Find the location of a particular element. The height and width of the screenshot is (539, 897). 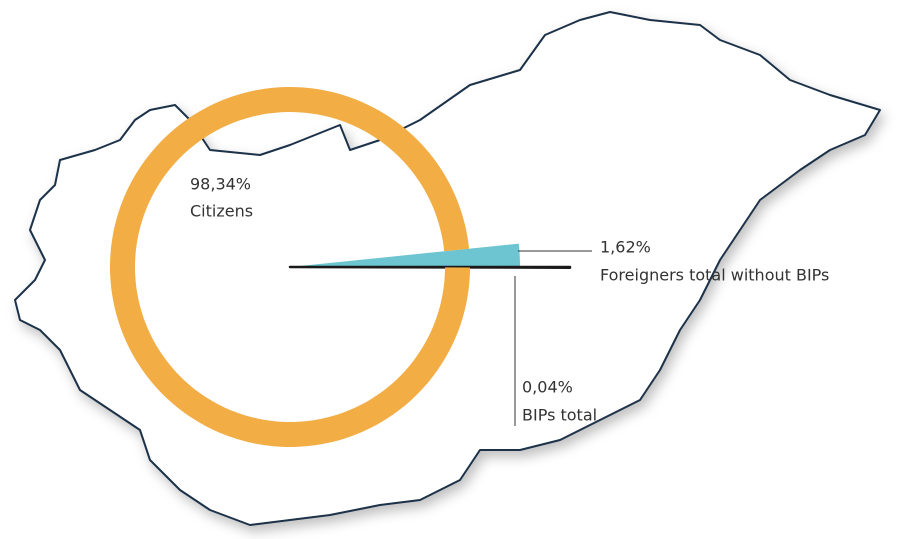

category-label: Foreigners total without BIPs is located at coordinates (714, 275).